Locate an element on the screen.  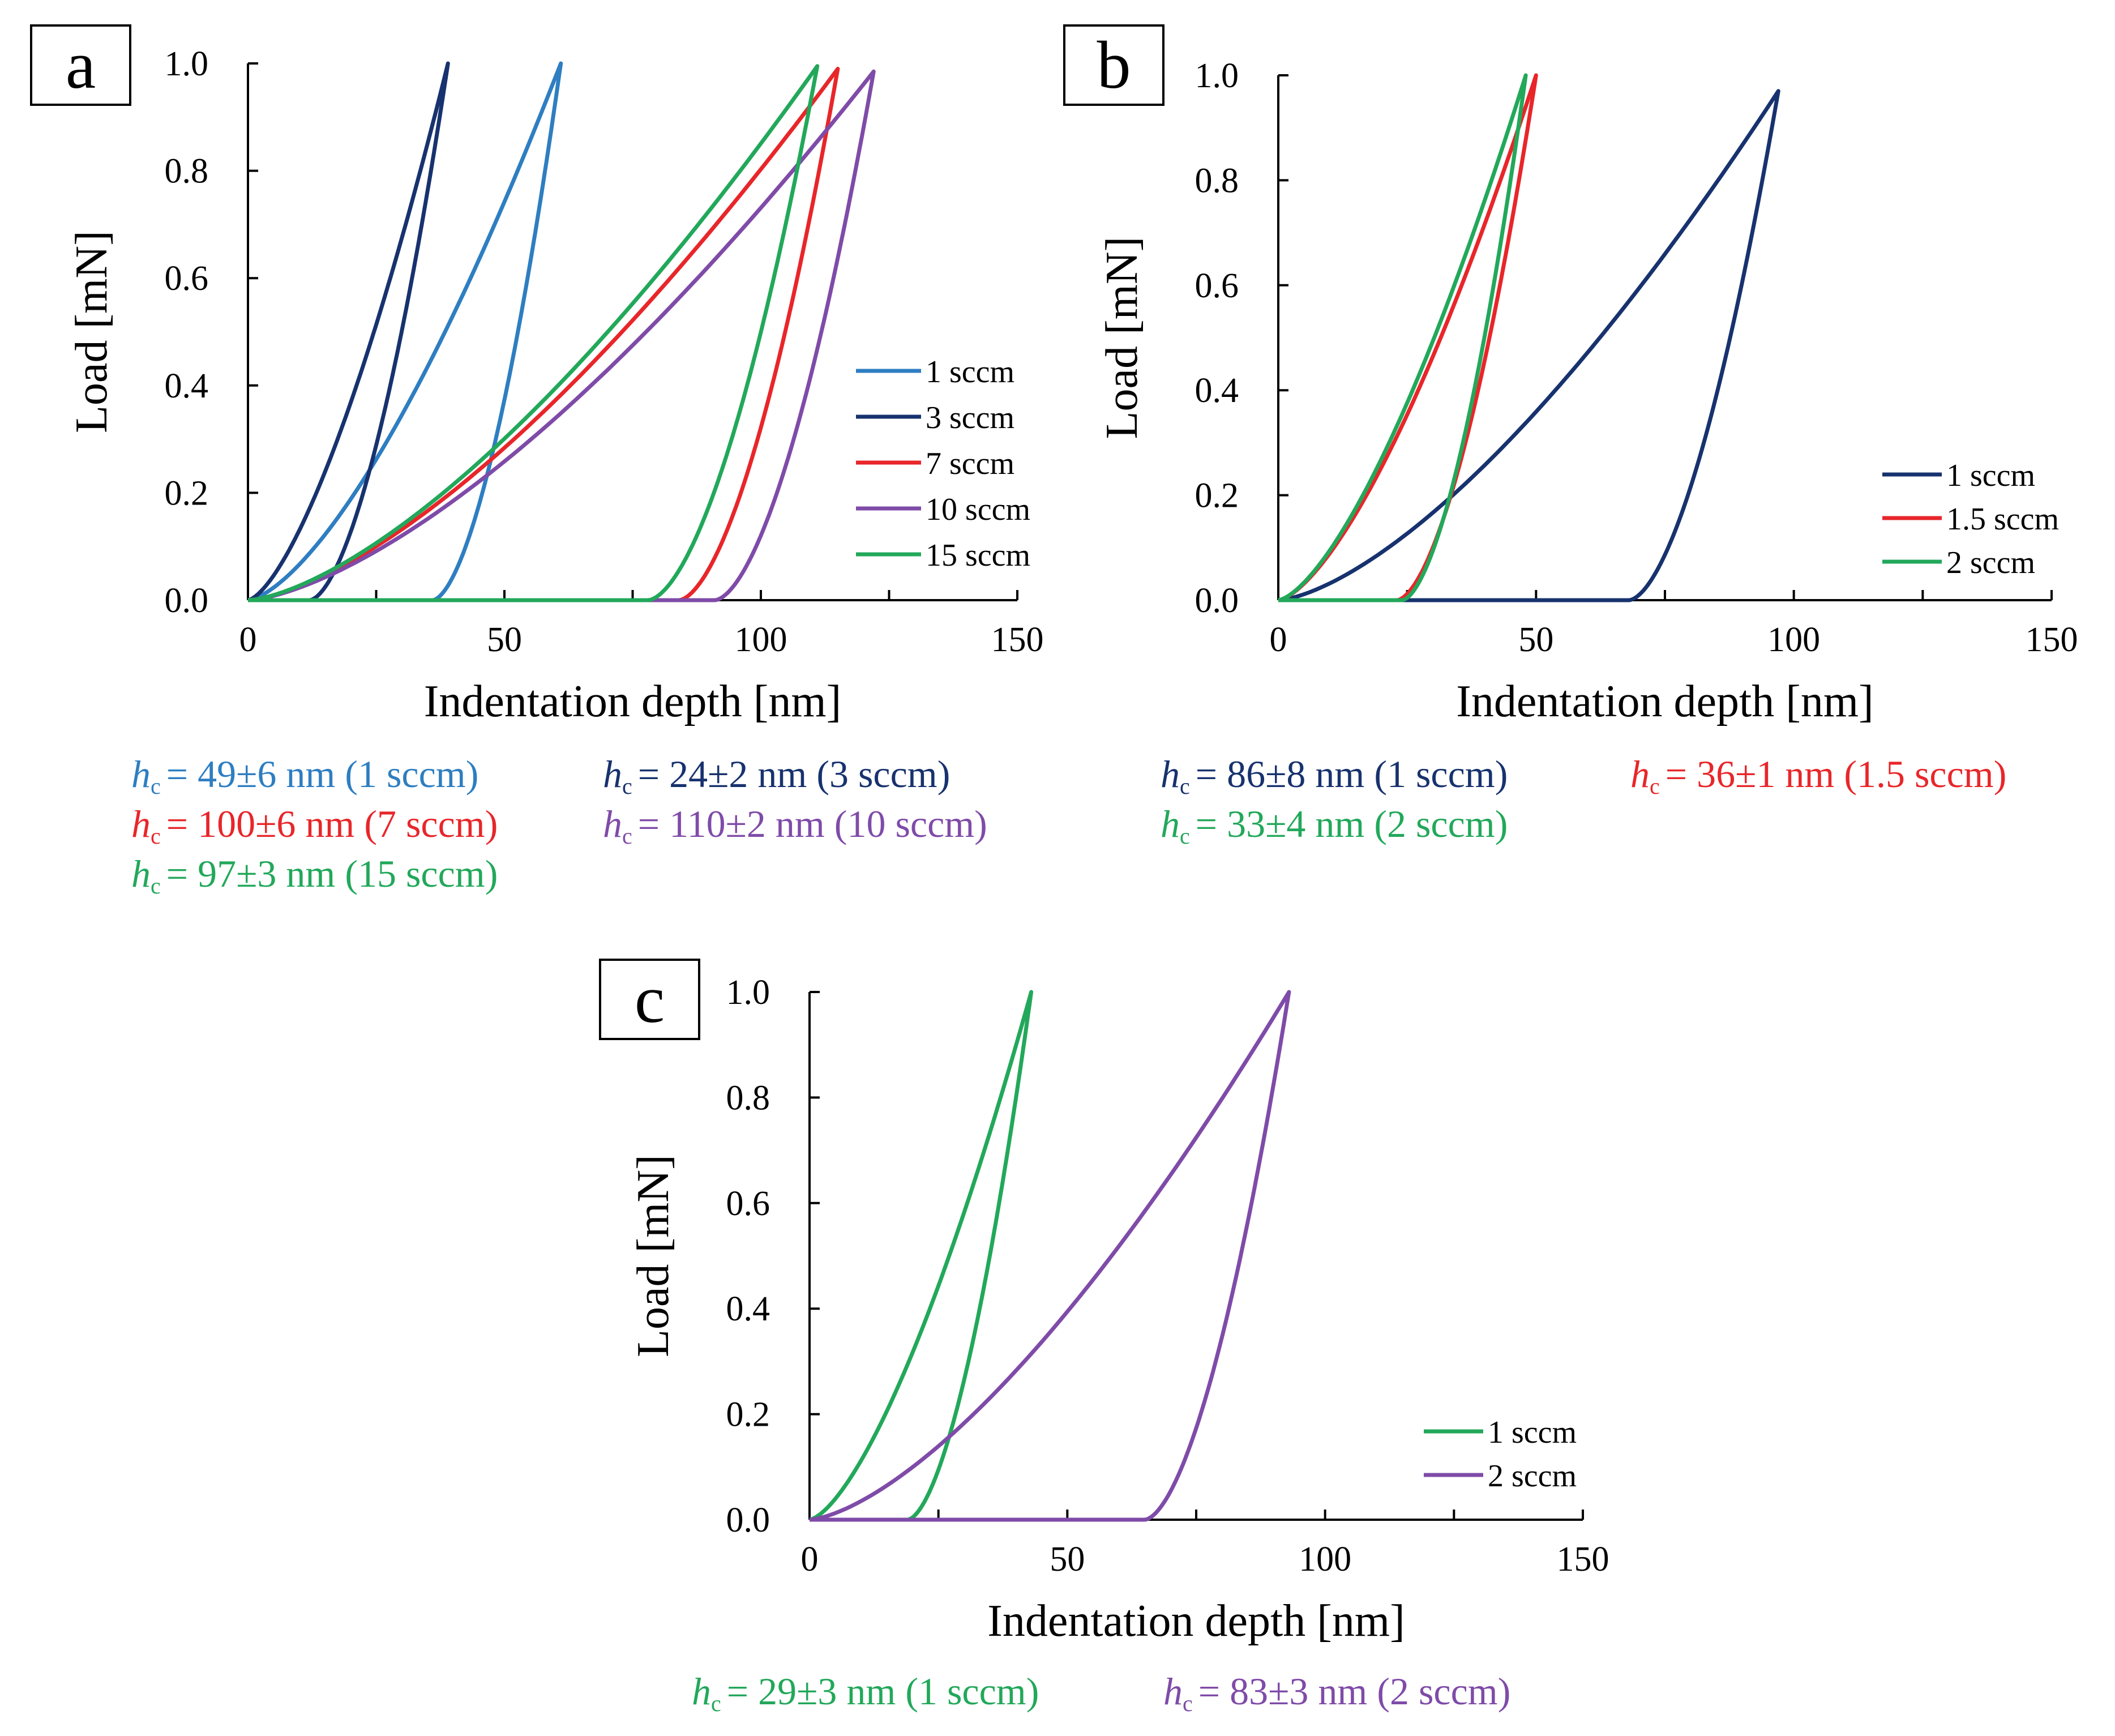
hc-annotation: hc = 110±2 nm (10 sccm) is located at coordinates (795, 825).